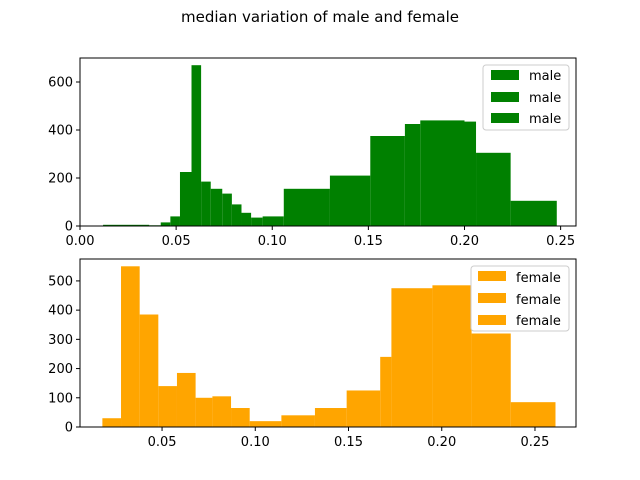 The image size is (640, 480). Describe the element at coordinates (64, 155) in the screenshot. I see `male-y-axis: 0 200 400 600` at that location.